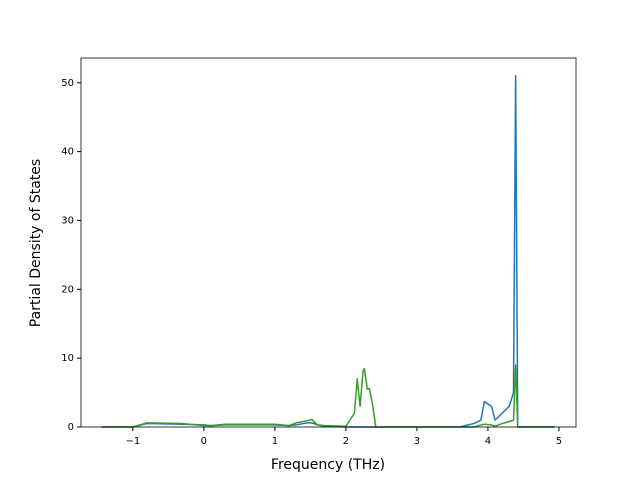 The width and height of the screenshot is (640, 480). I want to click on y-tick-label: 30, so click(67, 220).